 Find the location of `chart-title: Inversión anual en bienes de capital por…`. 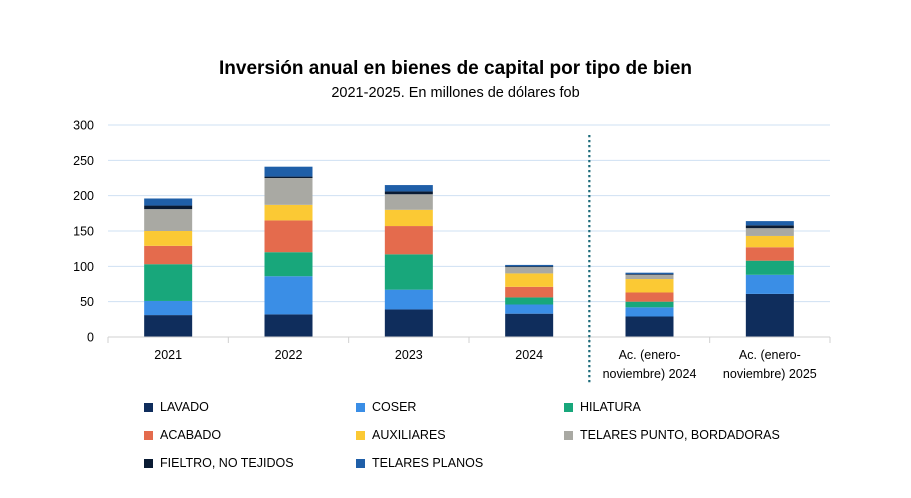

chart-title: Inversión anual en bienes de capital por… is located at coordinates (455, 68).